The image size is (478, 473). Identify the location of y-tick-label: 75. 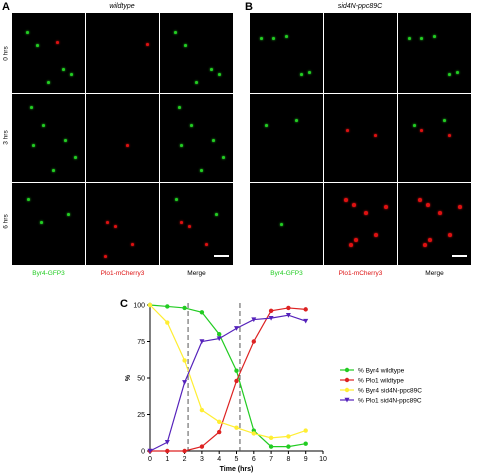
(141, 342).